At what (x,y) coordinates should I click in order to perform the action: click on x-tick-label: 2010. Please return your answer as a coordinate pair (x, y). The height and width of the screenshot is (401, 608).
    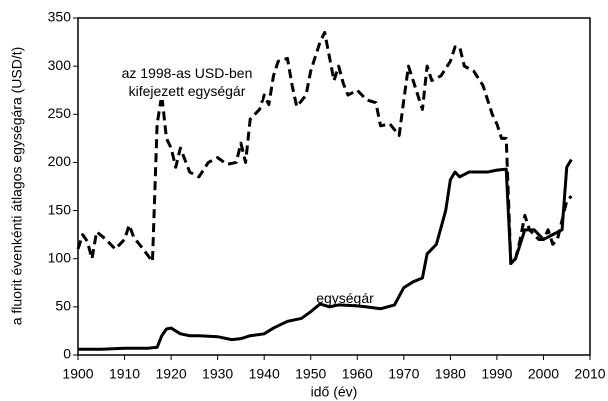
    Looking at the image, I should click on (589, 374).